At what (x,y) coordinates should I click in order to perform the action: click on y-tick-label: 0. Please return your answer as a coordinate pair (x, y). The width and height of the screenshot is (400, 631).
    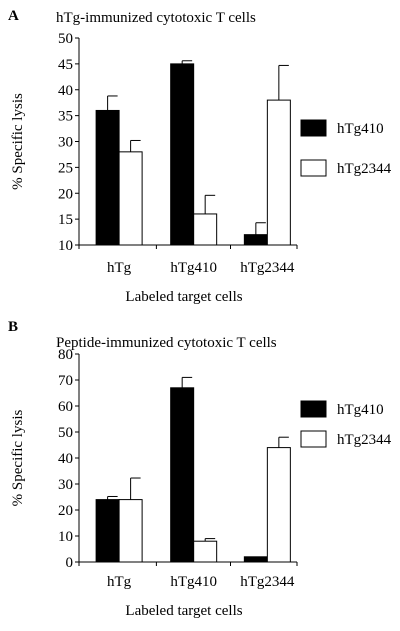
    Looking at the image, I should click on (70, 563).